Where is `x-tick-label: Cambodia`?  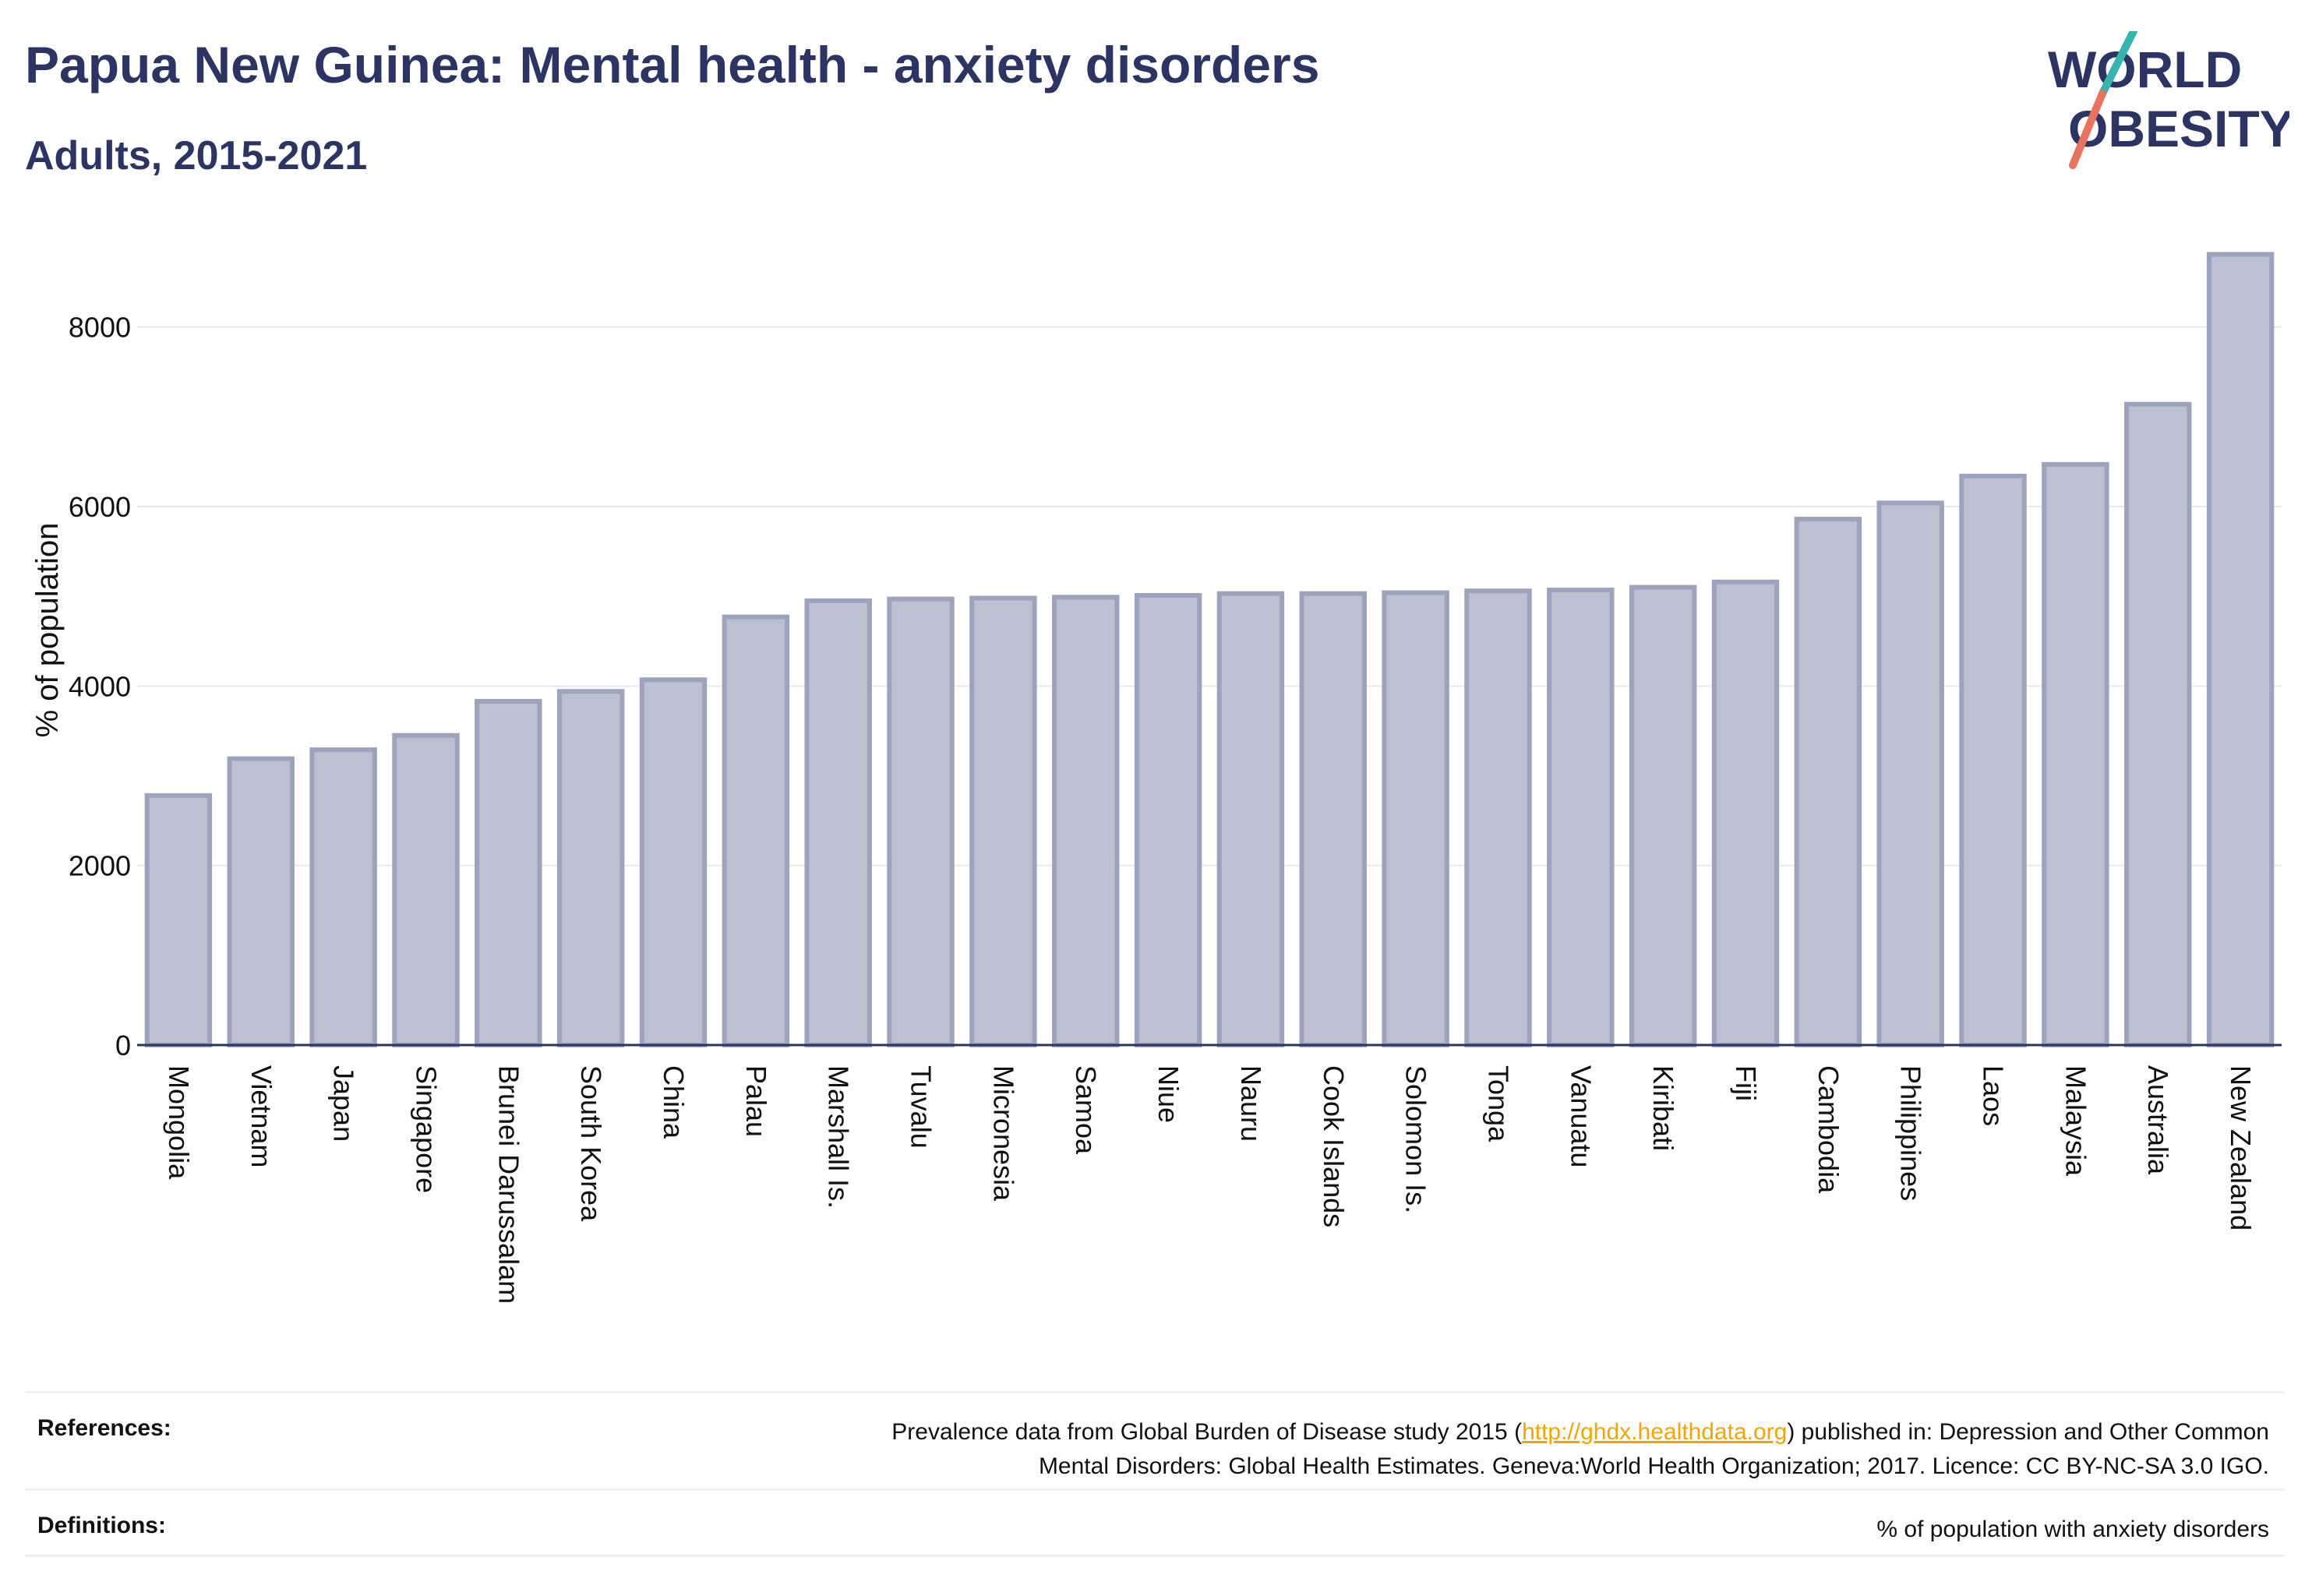 x-tick-label: Cambodia is located at coordinates (1828, 1129).